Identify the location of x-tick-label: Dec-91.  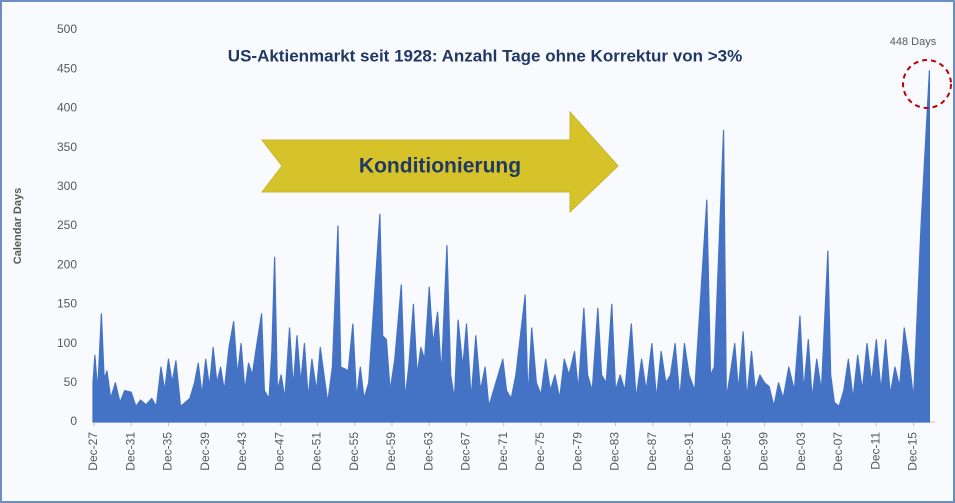
(689, 451).